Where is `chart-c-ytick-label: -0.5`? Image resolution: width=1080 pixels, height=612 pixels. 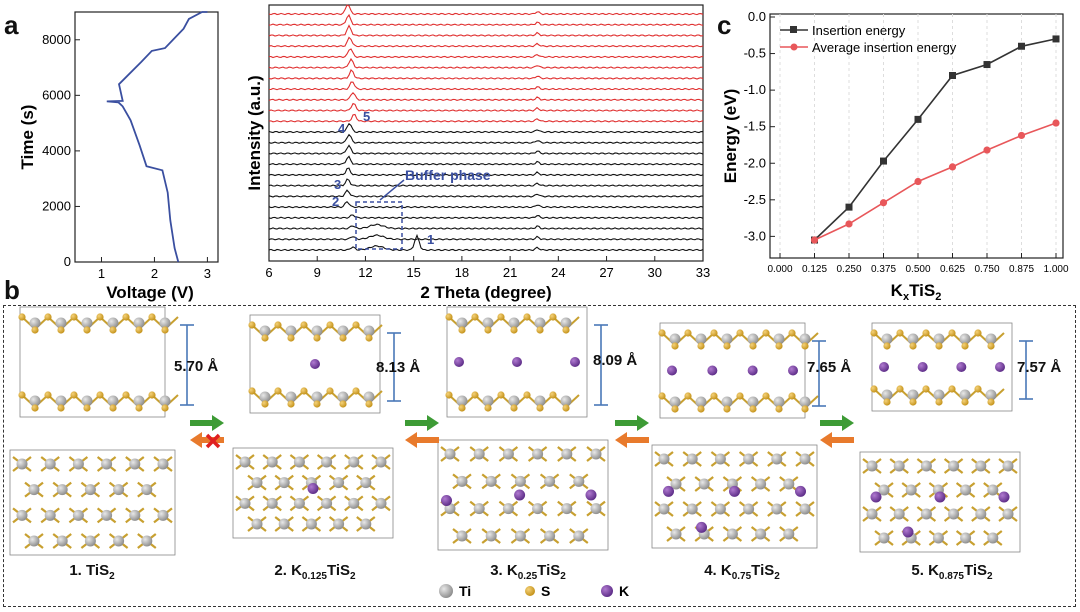 chart-c-ytick-label: -0.5 is located at coordinates (755, 53).